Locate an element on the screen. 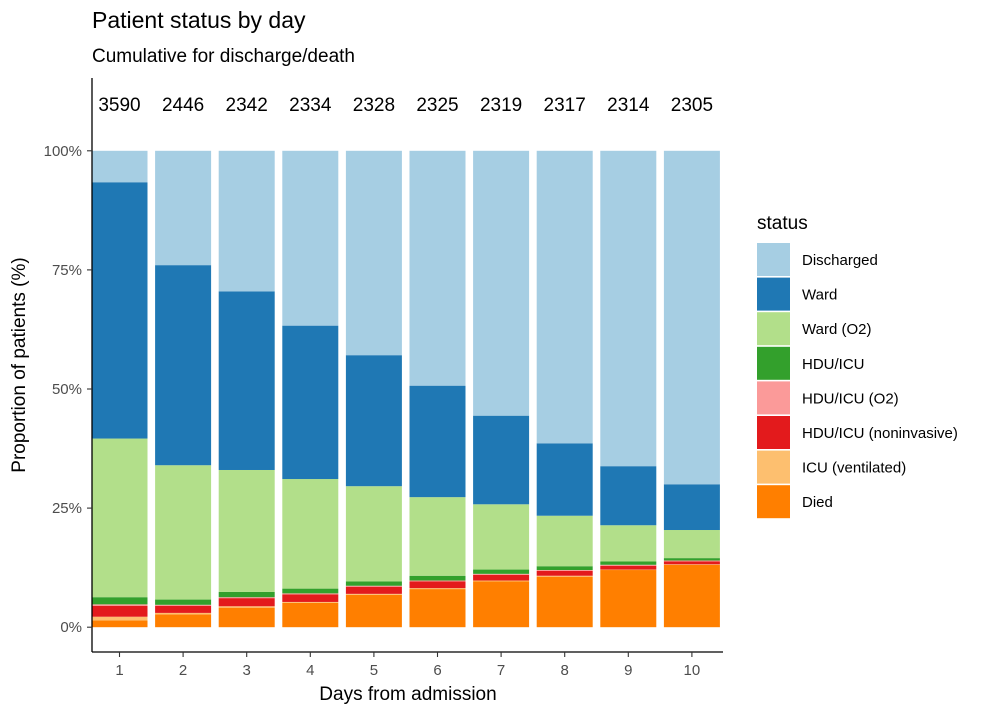 The height and width of the screenshot is (715, 986). x-tick-label-10: 10 is located at coordinates (692, 670).